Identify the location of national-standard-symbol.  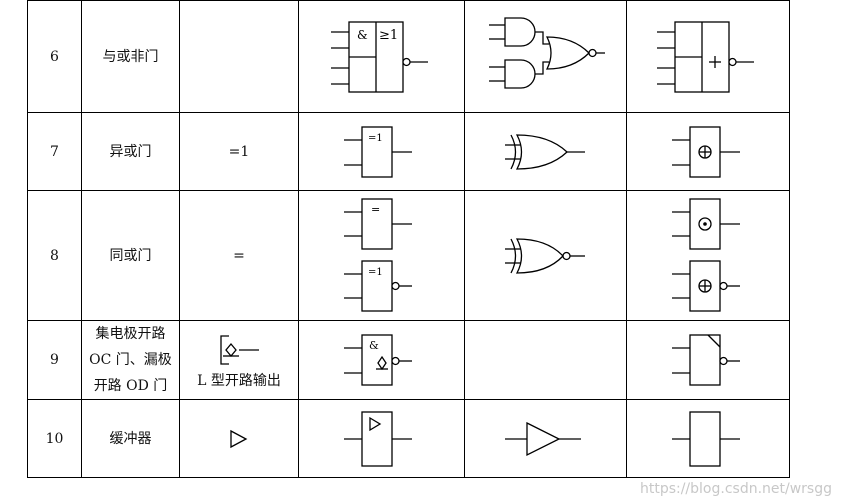
(381, 438).